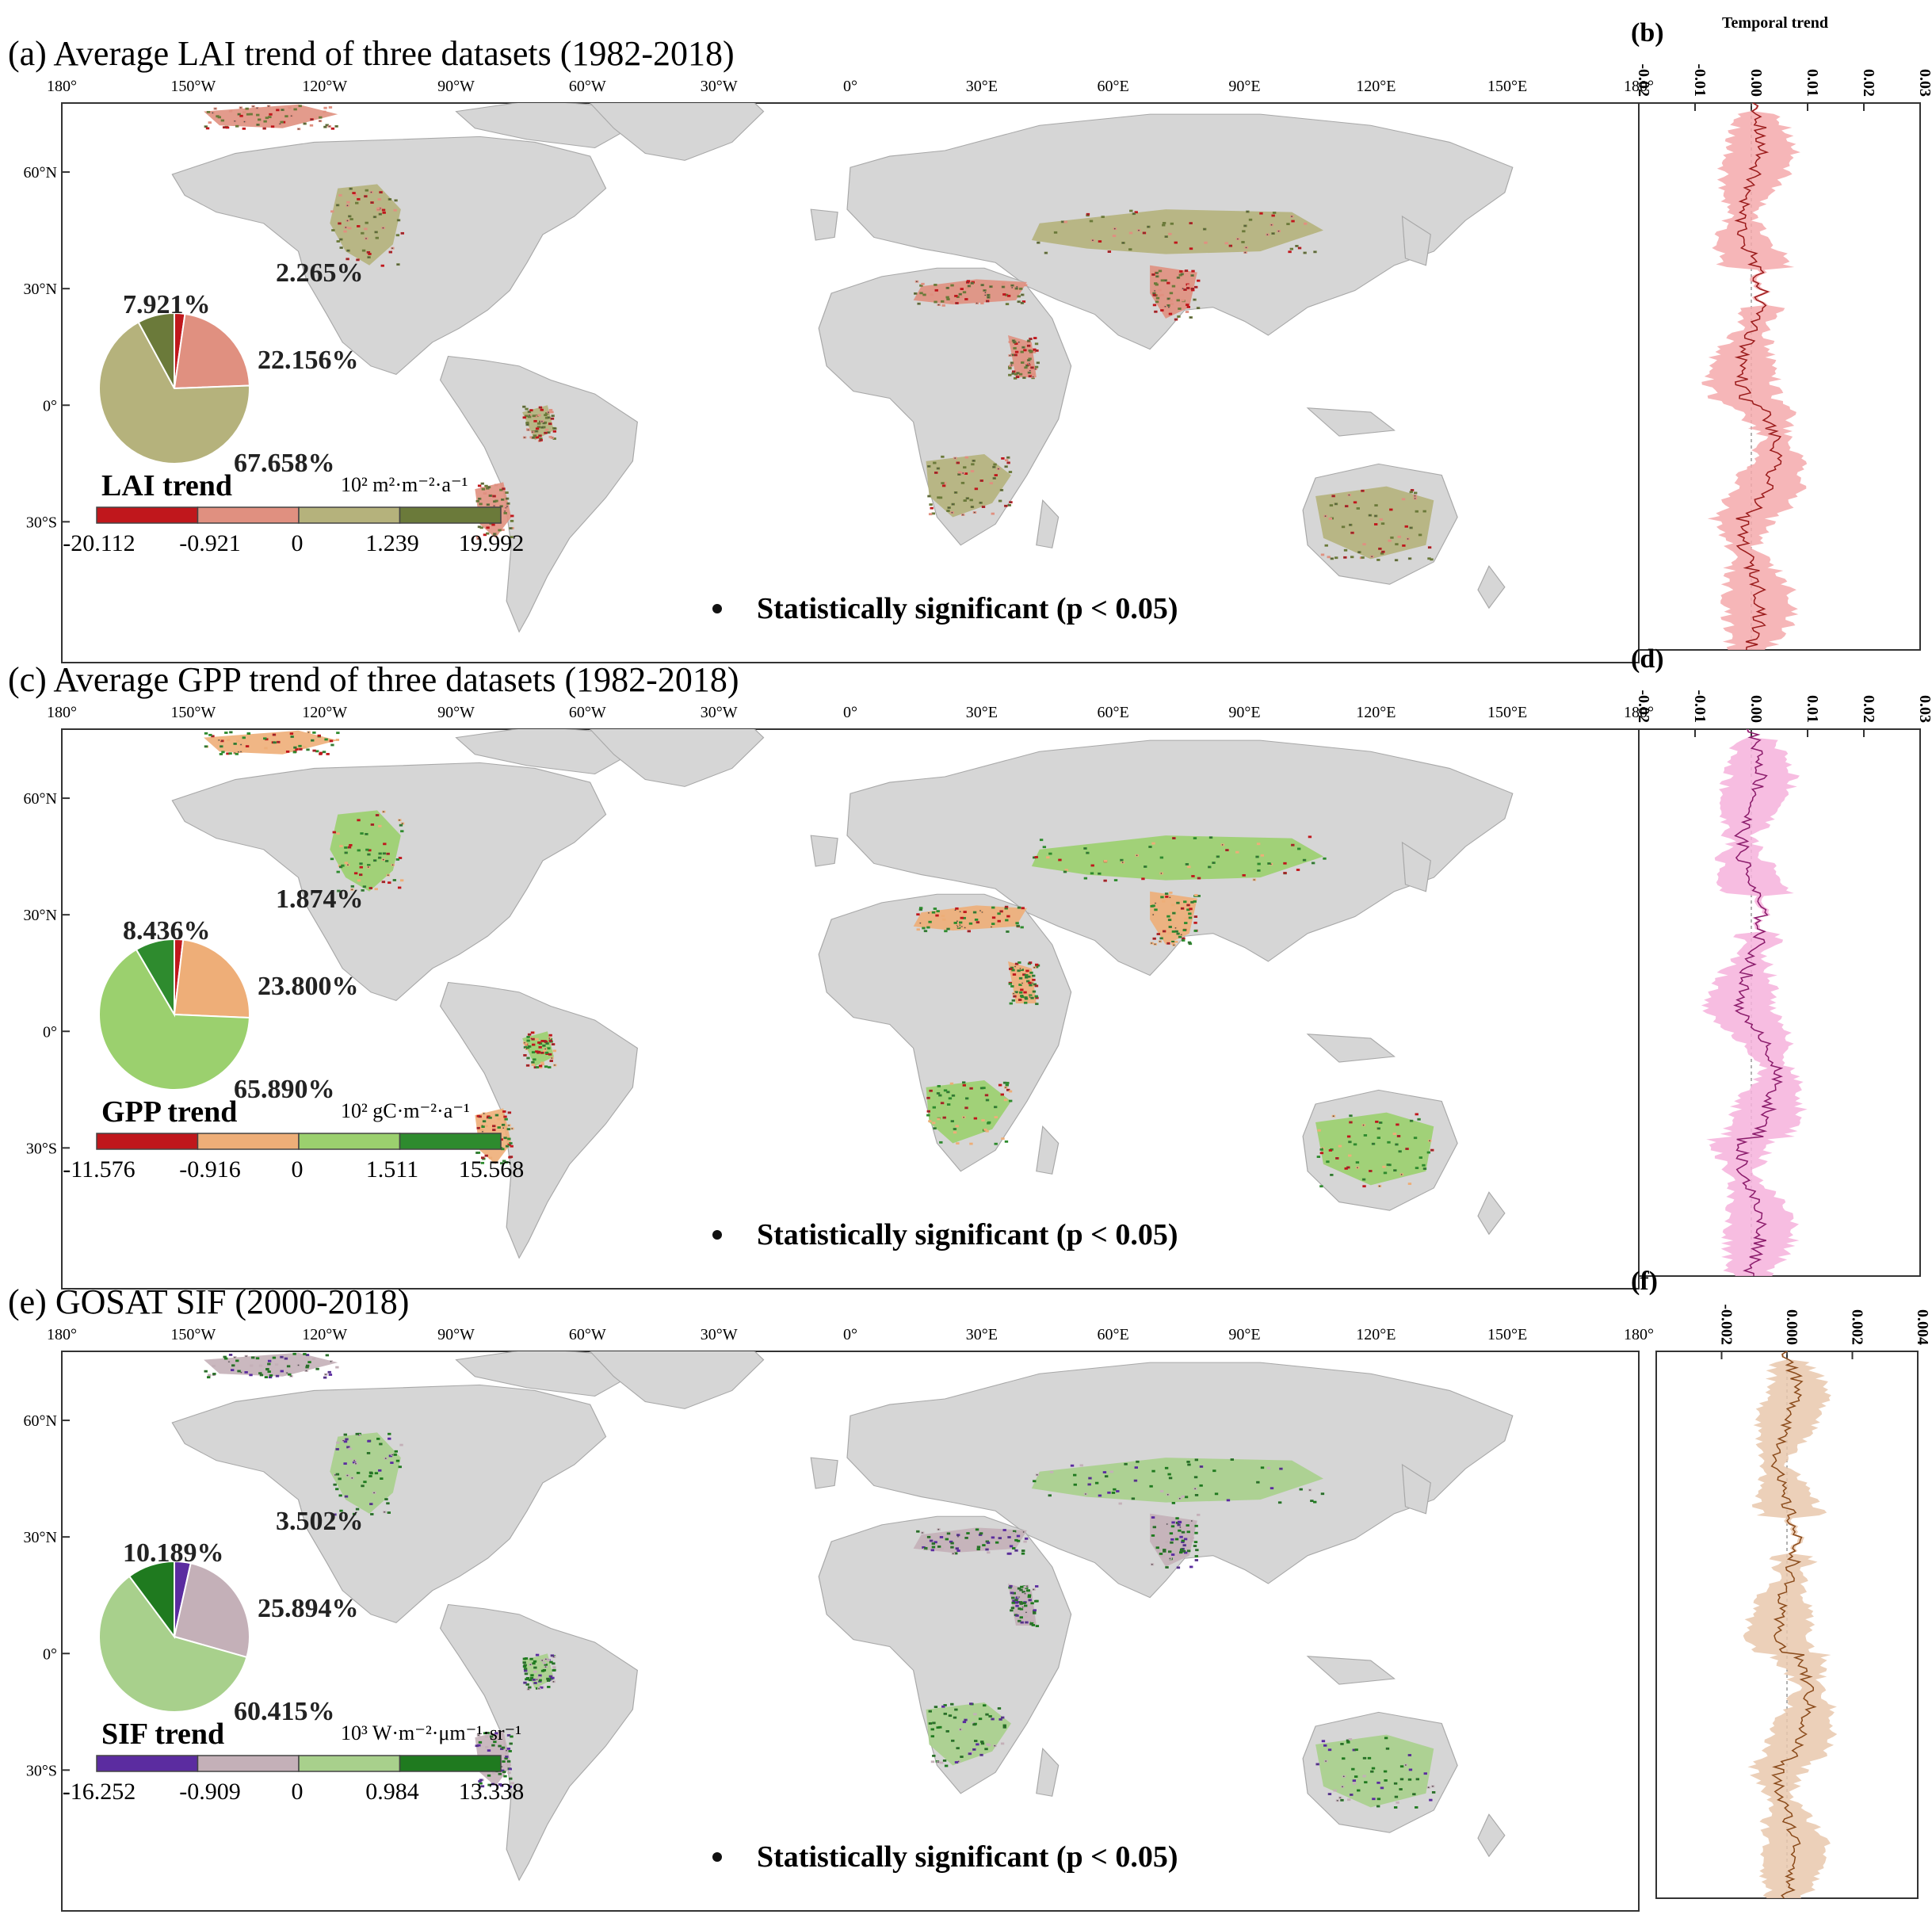 The image size is (1932, 1922). Describe the element at coordinates (450, 515) in the screenshot. I see `legend-swatch` at that location.